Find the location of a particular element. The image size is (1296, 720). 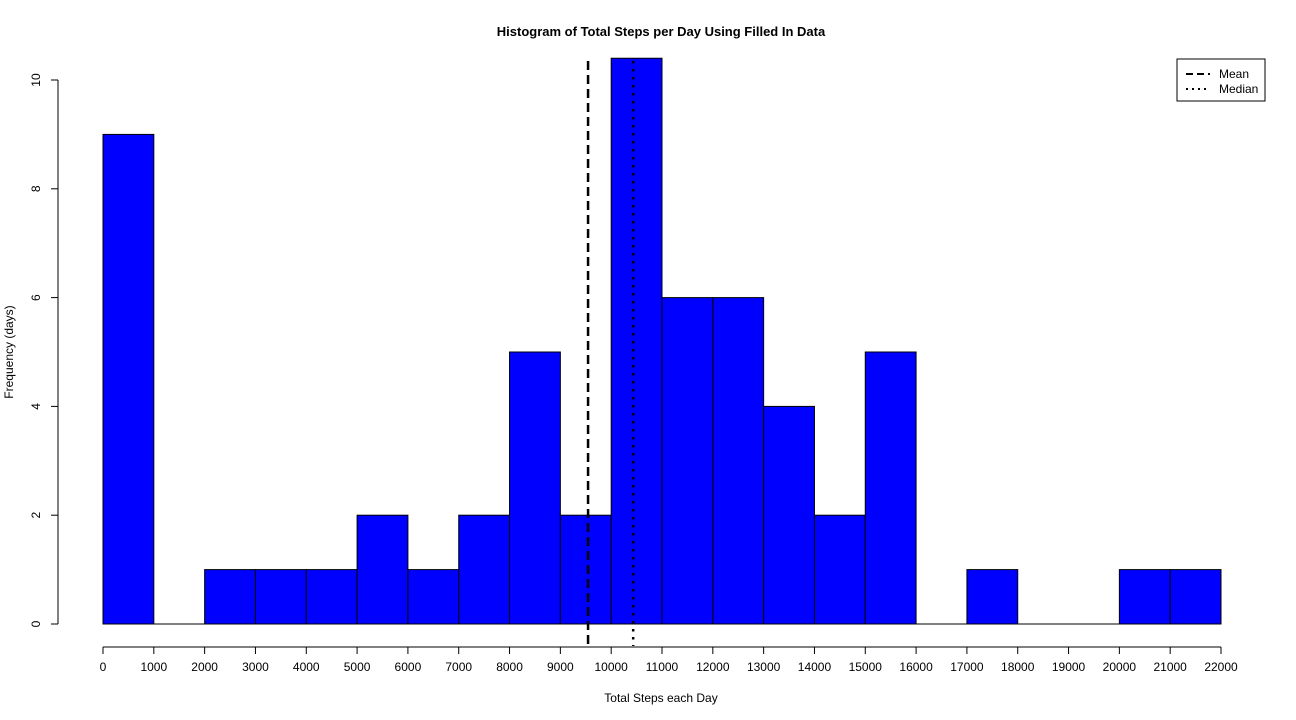

x-tick-label: 12000 is located at coordinates (713, 667).